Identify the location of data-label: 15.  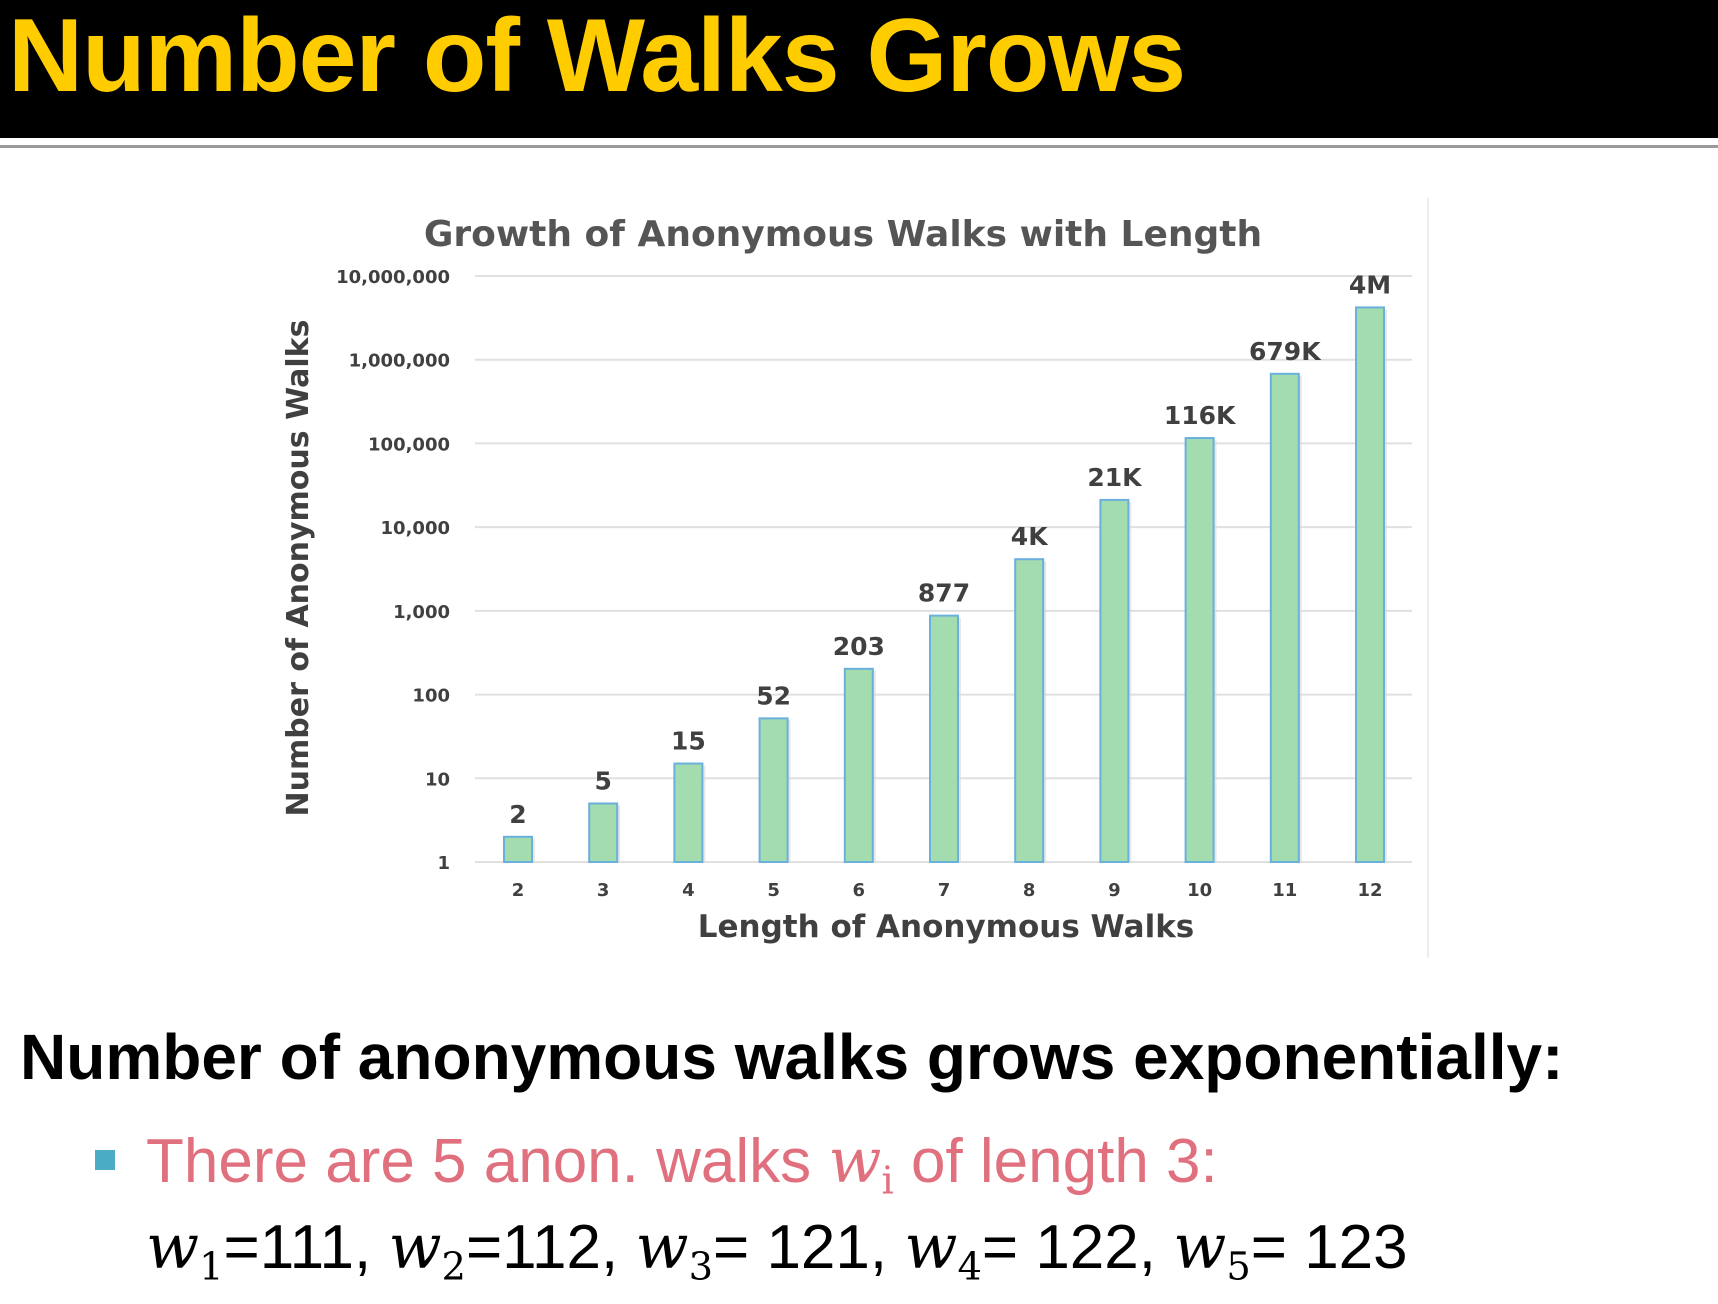
(688, 741).